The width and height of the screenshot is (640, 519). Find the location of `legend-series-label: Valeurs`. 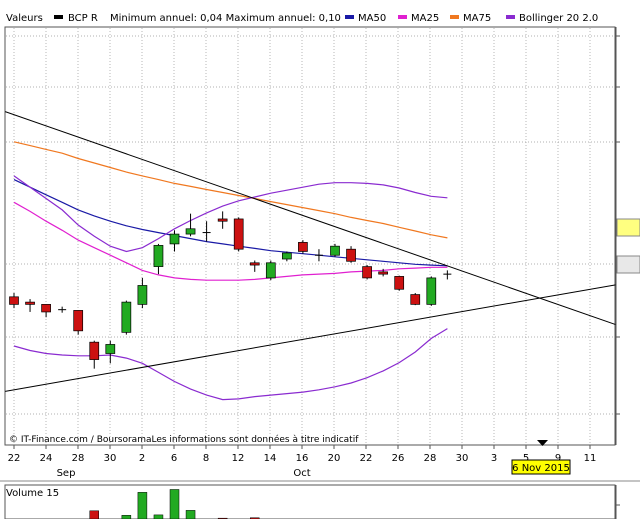

legend-series-label: Valeurs is located at coordinates (24, 18).